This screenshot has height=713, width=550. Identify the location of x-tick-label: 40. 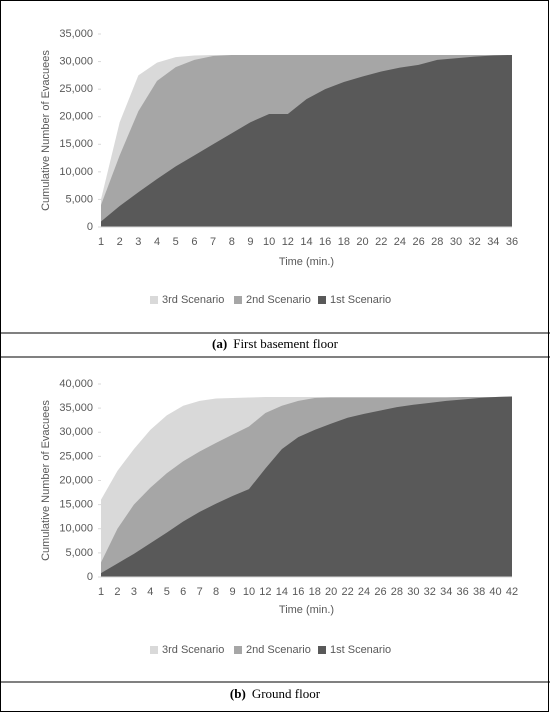
(495, 592).